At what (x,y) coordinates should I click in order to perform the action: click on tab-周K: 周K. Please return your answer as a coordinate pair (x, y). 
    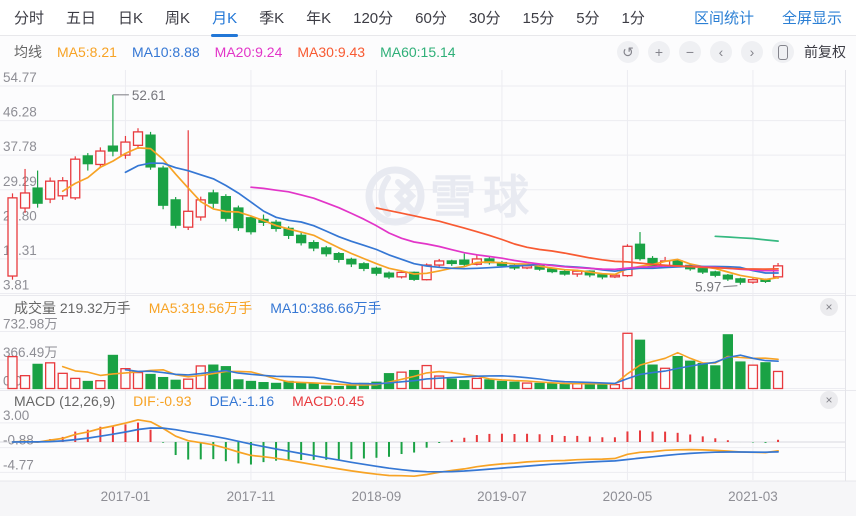
    Looking at the image, I should click on (178, 18).